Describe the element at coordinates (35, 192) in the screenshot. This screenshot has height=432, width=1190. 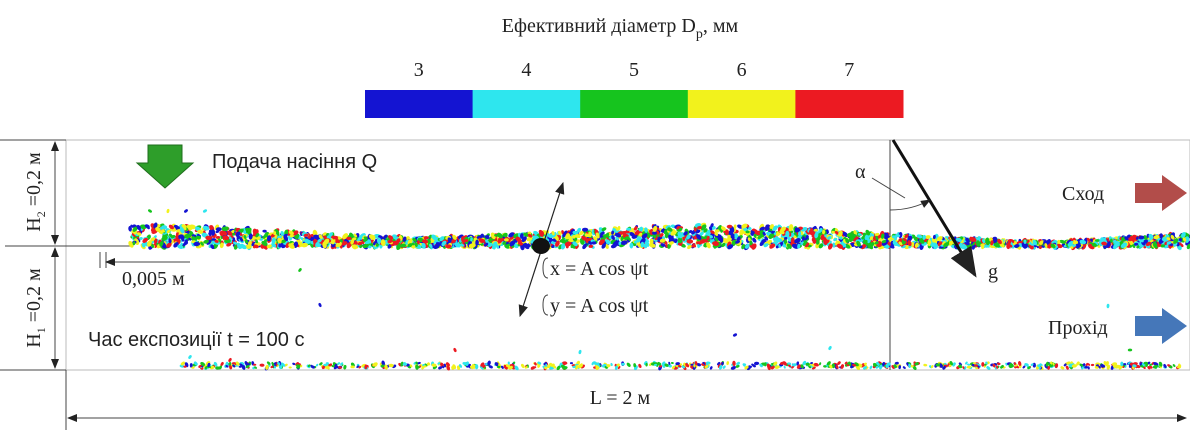
I see `h2-label: H2 =0,2 м` at that location.